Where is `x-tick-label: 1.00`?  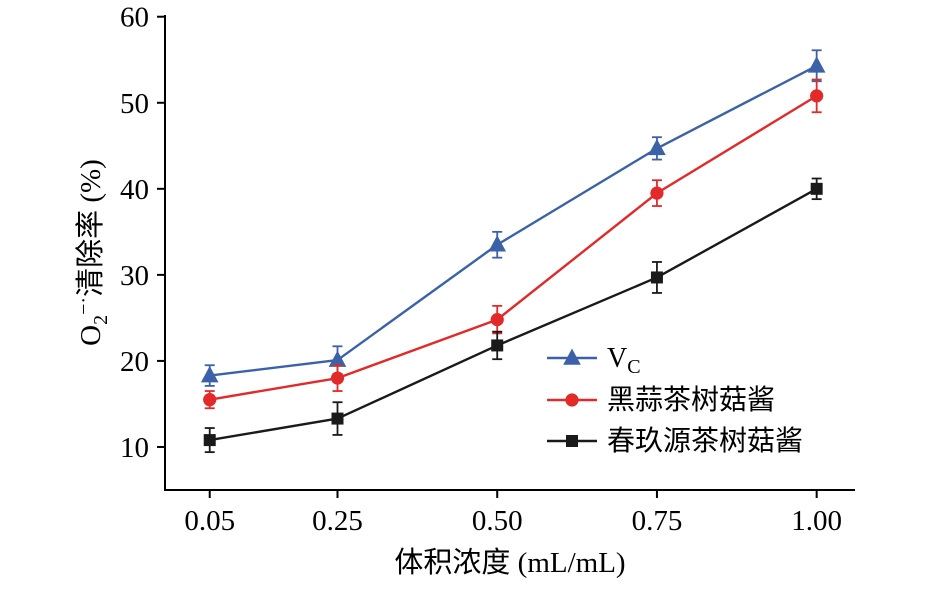
x-tick-label: 1.00 is located at coordinates (816, 521).